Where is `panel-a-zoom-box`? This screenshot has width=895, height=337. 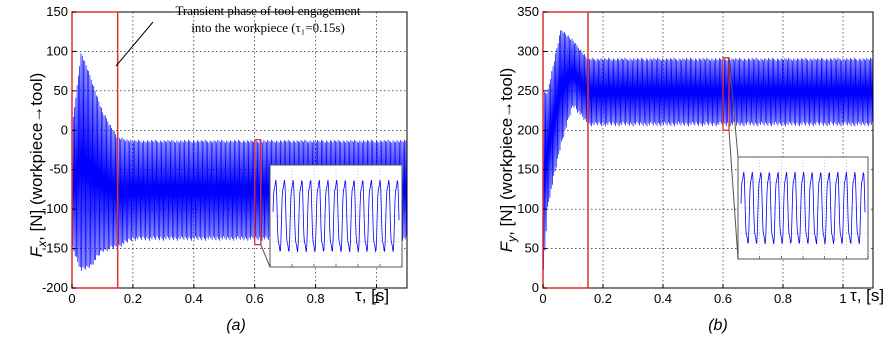 panel-a-zoom-box is located at coordinates (258, 192).